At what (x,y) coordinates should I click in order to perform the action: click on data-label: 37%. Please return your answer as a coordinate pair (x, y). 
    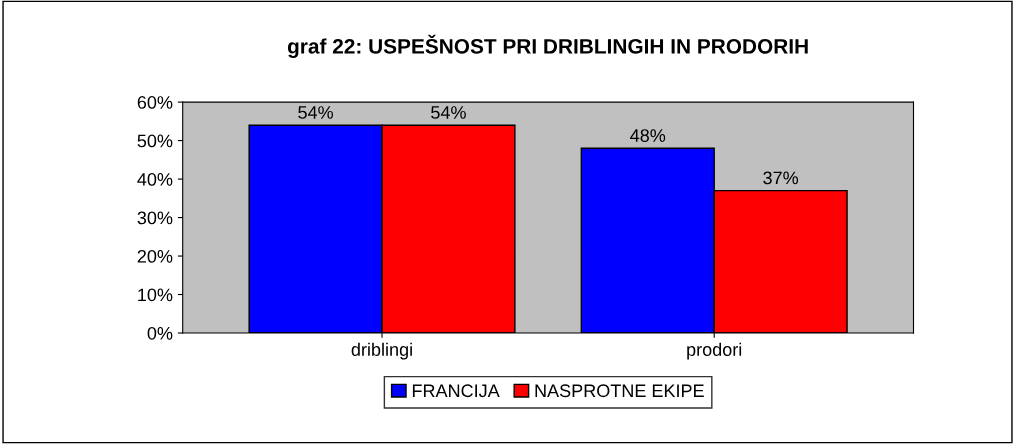
    Looking at the image, I should click on (781, 178).